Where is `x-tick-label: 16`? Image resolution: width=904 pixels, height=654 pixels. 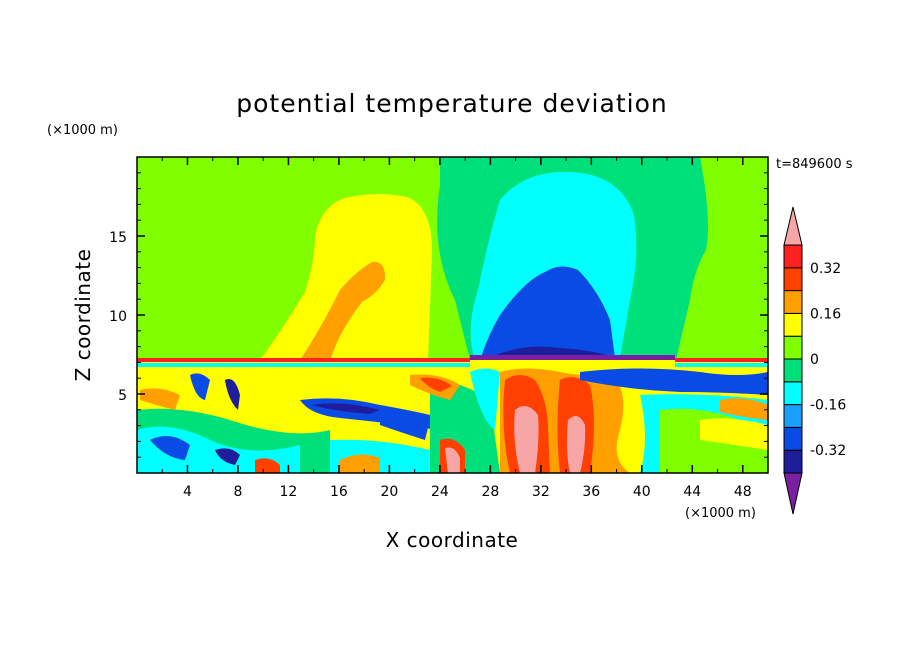
x-tick-label: 16 is located at coordinates (339, 492).